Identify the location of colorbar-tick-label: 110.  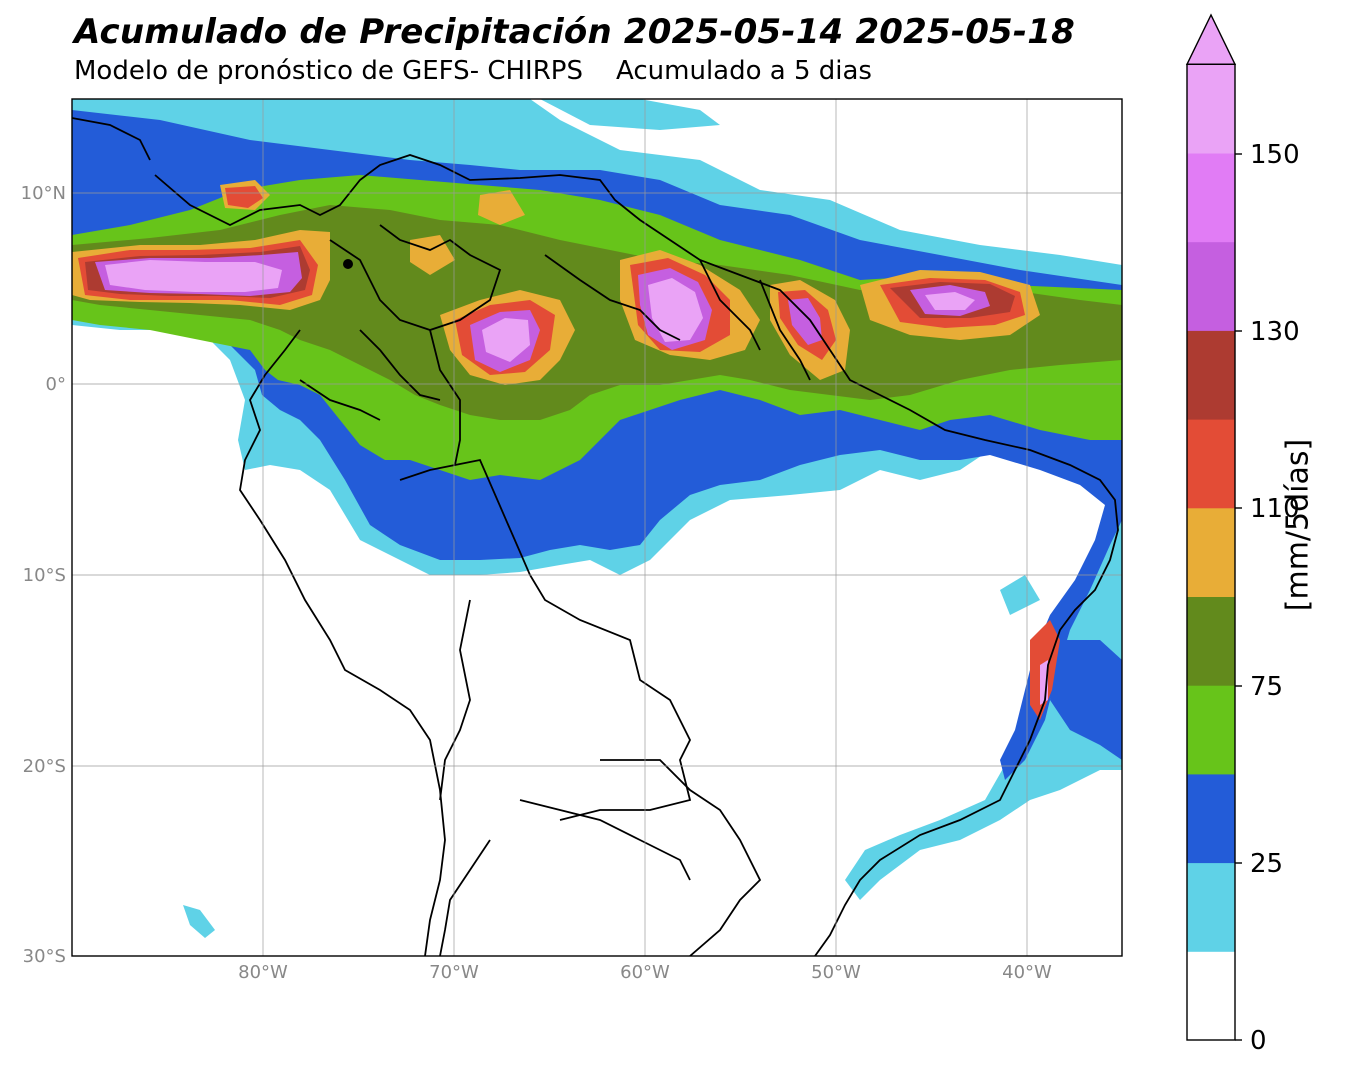
(1275, 509).